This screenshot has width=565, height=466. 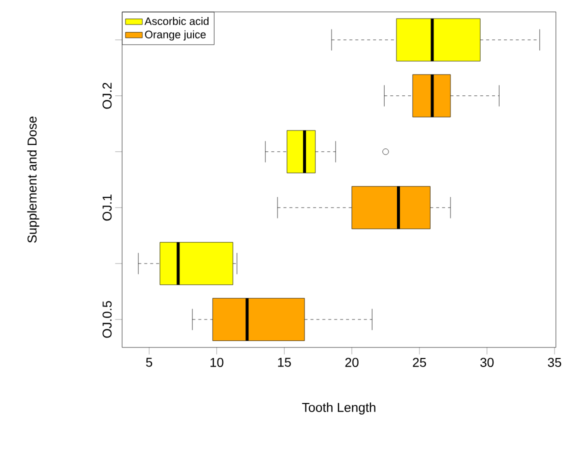 I want to click on x-tick-label: 30, so click(x=487, y=363).